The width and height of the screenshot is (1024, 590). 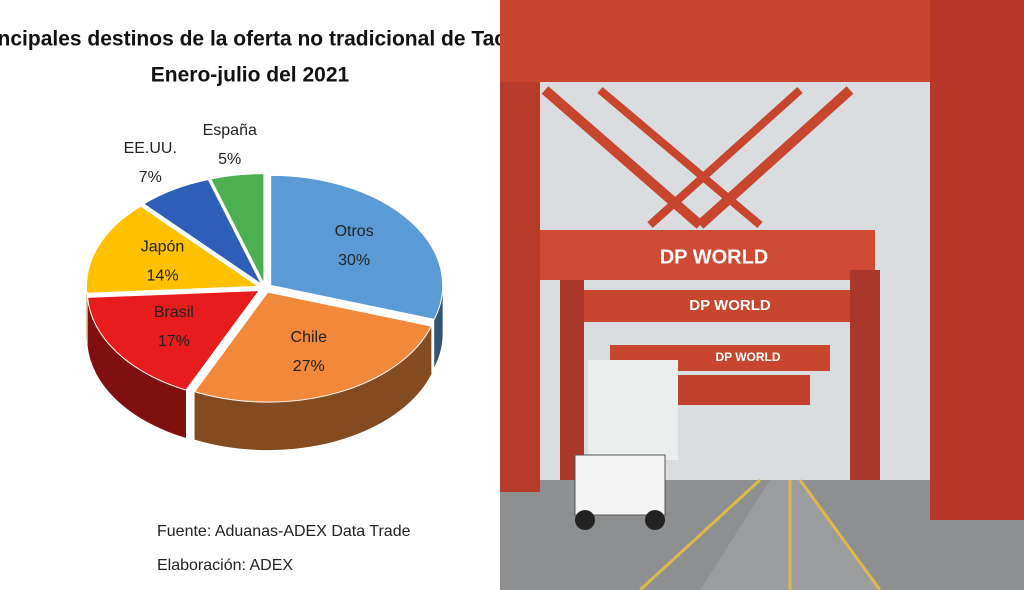 I want to click on category-label: Otros, so click(x=354, y=231).